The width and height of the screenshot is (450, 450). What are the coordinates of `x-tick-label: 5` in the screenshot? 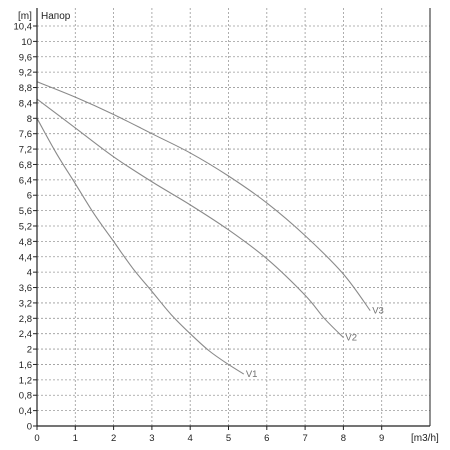 It's located at (228, 438).